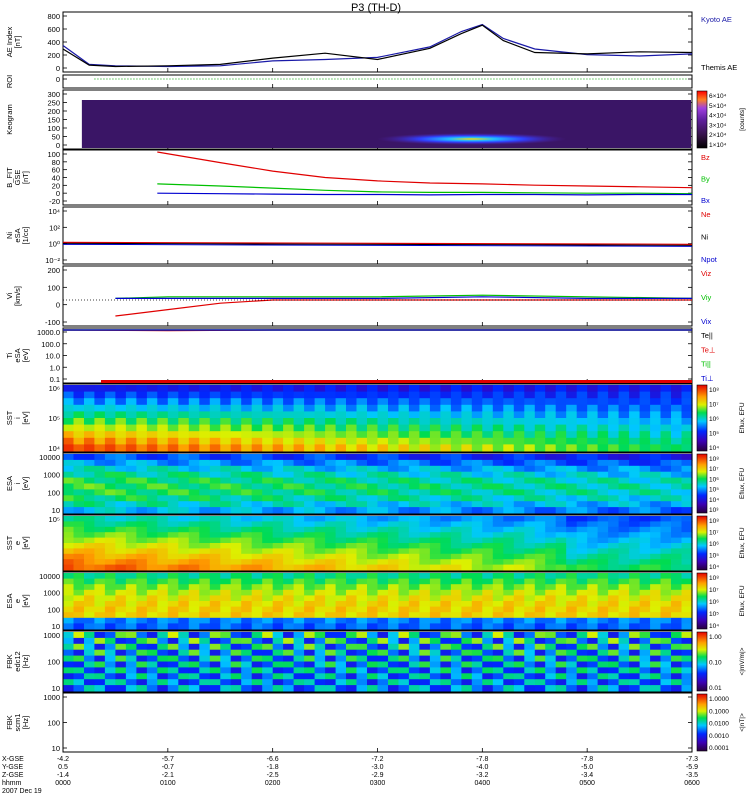 The height and width of the screenshot is (800, 750). What do you see at coordinates (377, 244) in the screenshot?
I see `series-Ni` at bounding box center [377, 244].